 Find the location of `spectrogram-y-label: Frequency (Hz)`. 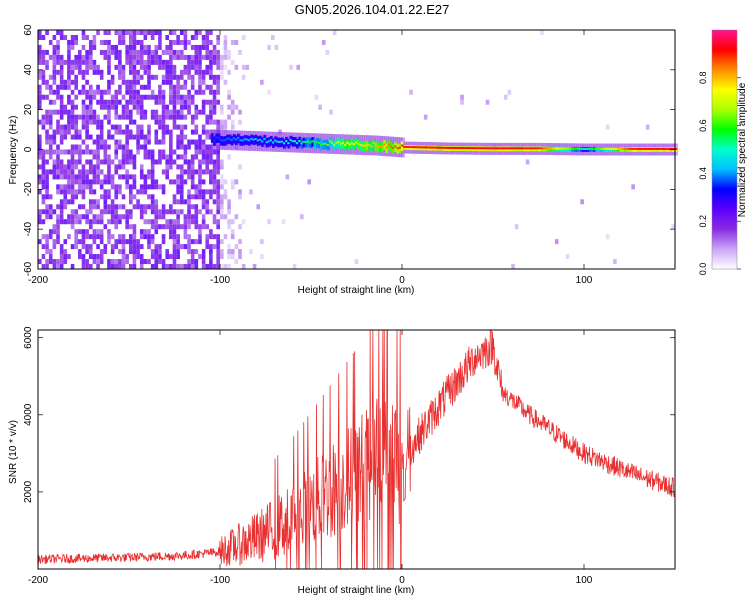

spectrogram-y-label: Frequency (Hz) is located at coordinates (13, 150).